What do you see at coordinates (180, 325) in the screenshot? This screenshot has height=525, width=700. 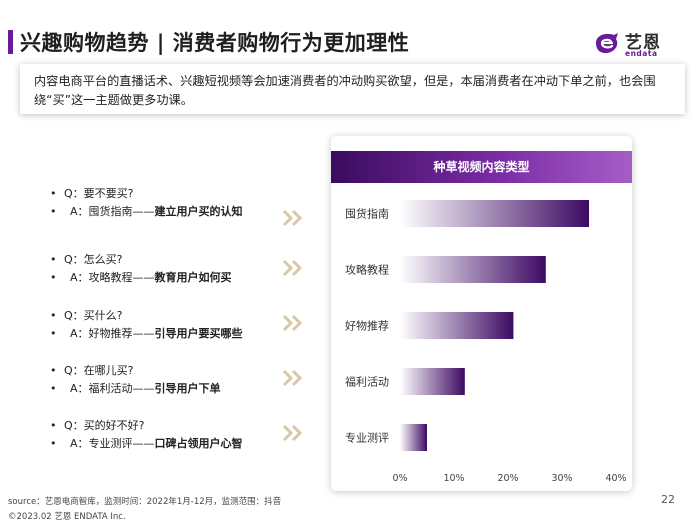 I see `qa-item: • Q：买什么? • A：好物推荐——引导用户要买哪些` at bounding box center [180, 325].